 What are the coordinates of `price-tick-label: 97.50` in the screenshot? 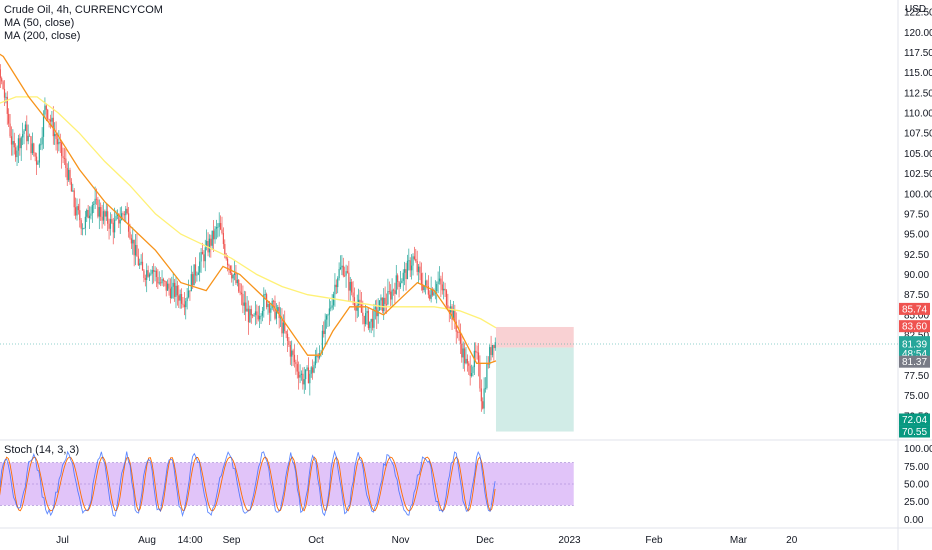 It's located at (916, 214).